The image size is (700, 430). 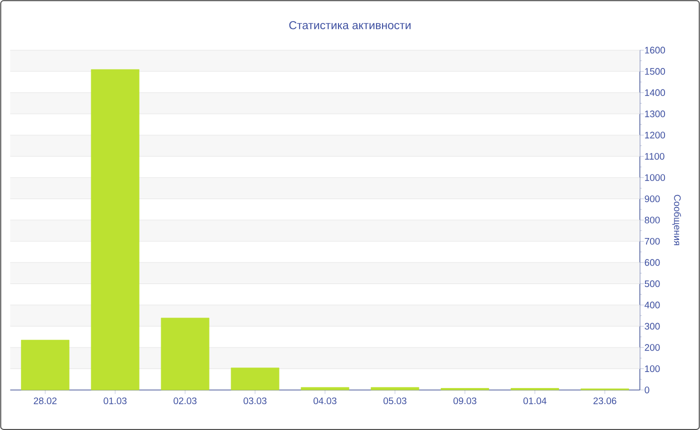 What do you see at coordinates (652, 368) in the screenshot?
I see `y-tick-label: 100` at bounding box center [652, 368].